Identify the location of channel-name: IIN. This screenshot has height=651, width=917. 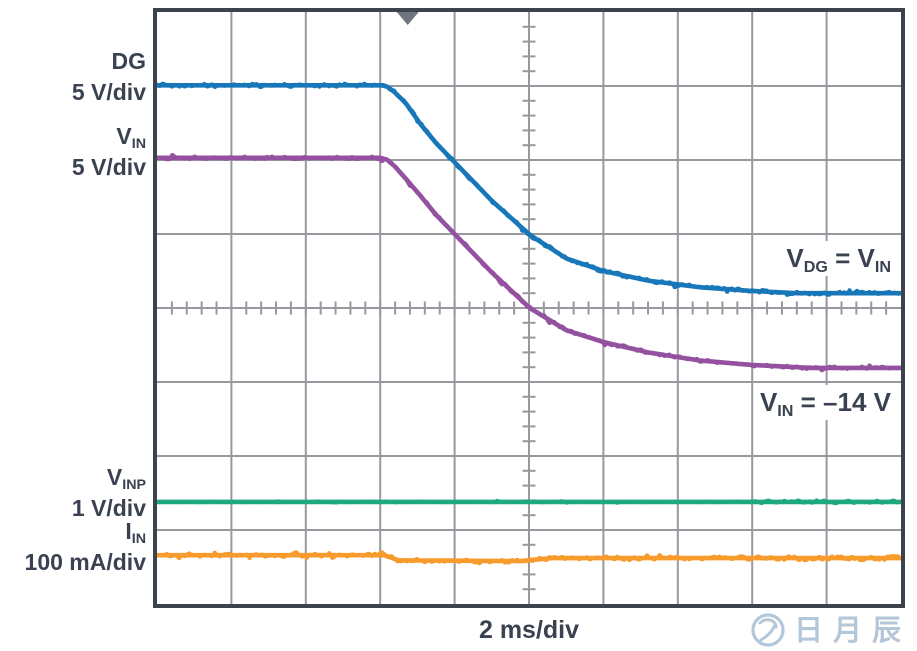
(135, 532).